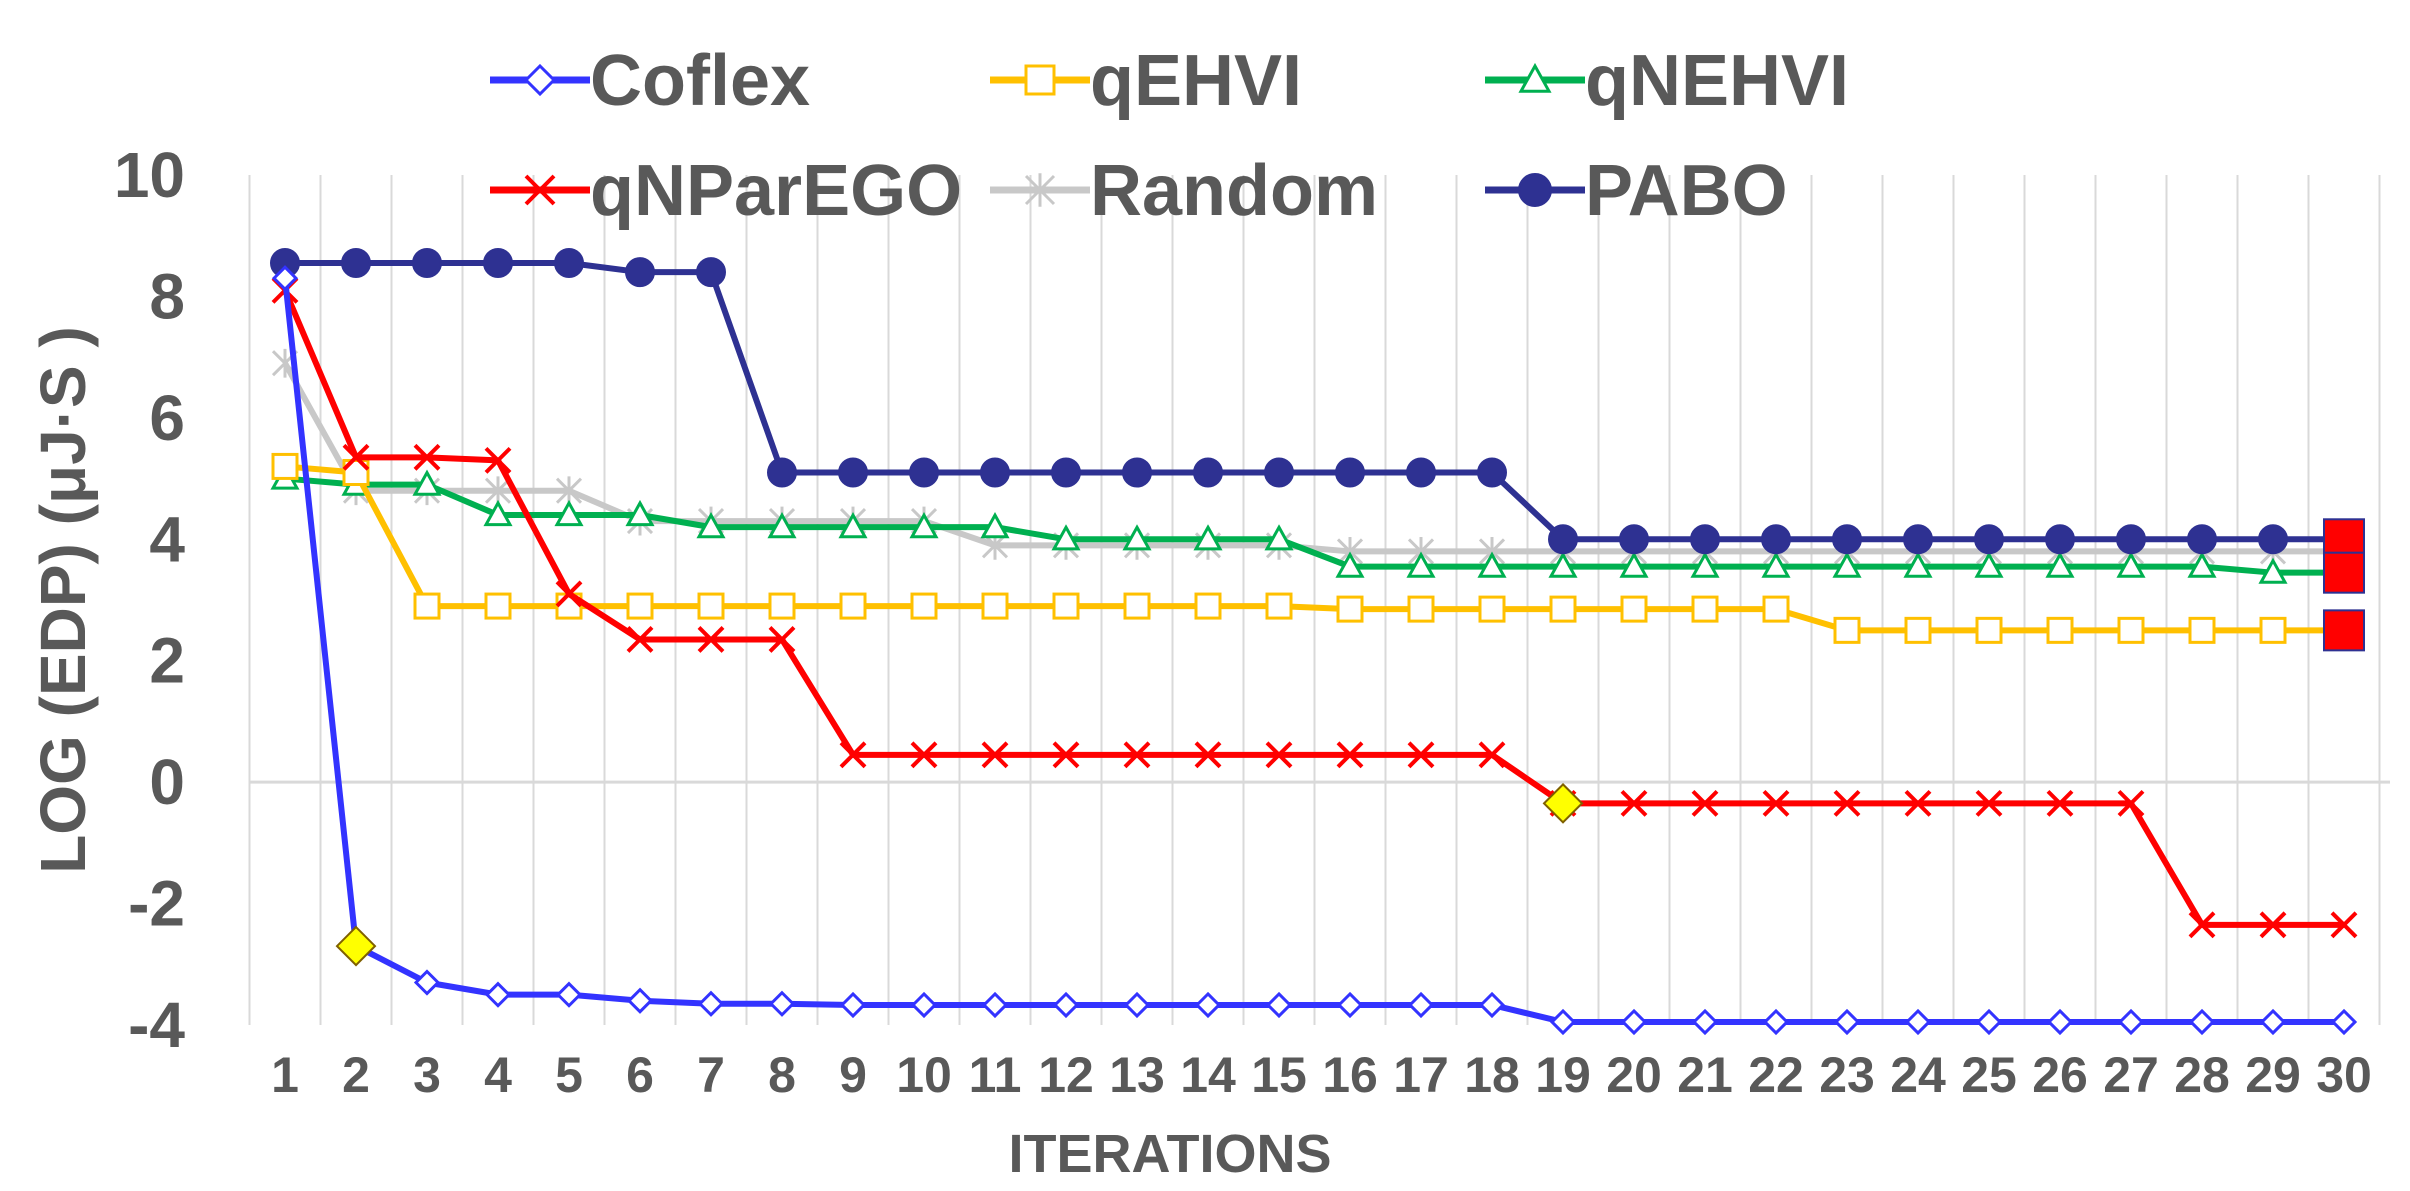  Describe the element at coordinates (149, 175) in the screenshot. I see `y-tick-label: 10` at that location.